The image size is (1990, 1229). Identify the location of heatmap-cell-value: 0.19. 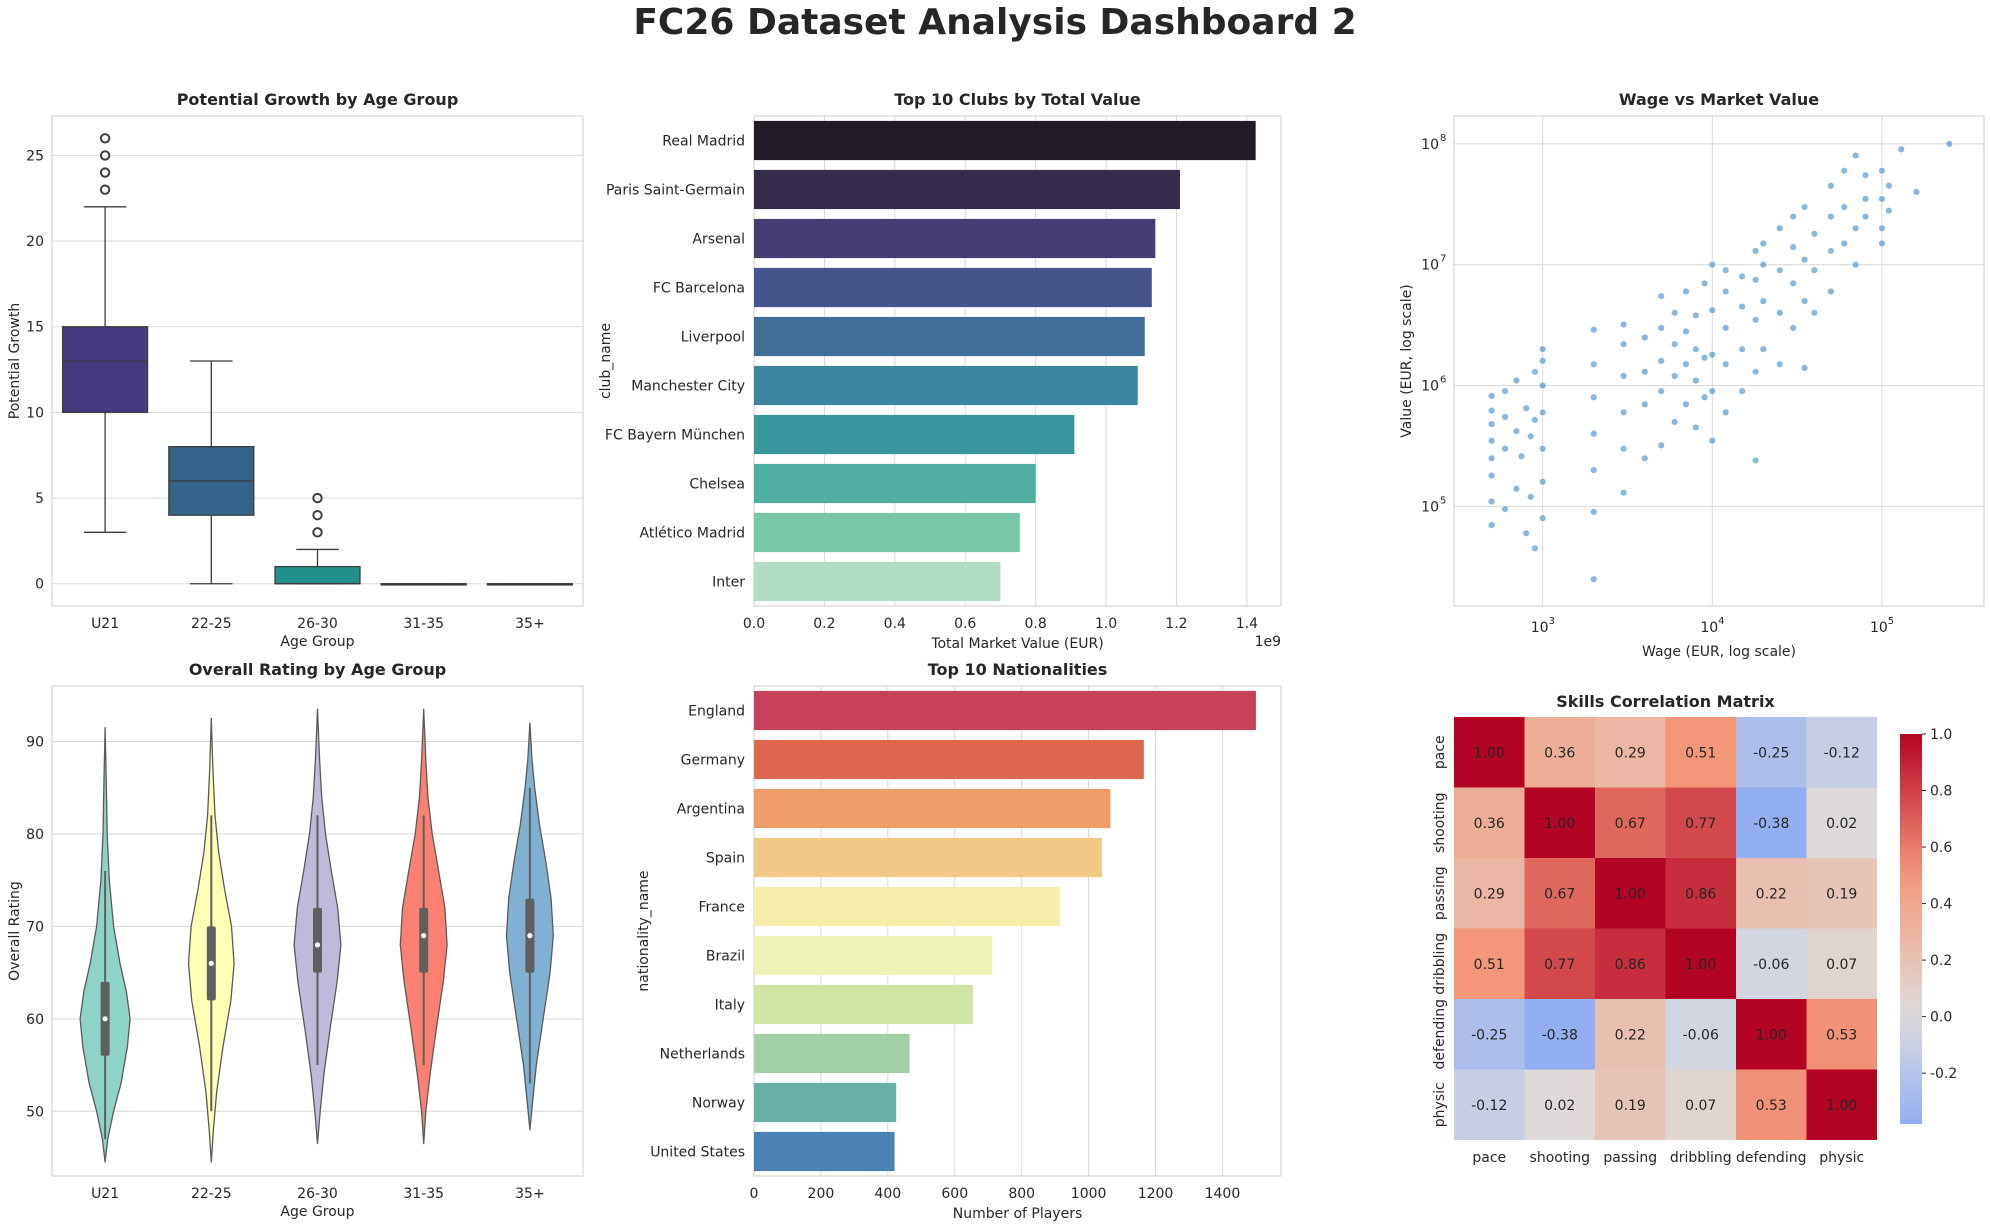
(1841, 894).